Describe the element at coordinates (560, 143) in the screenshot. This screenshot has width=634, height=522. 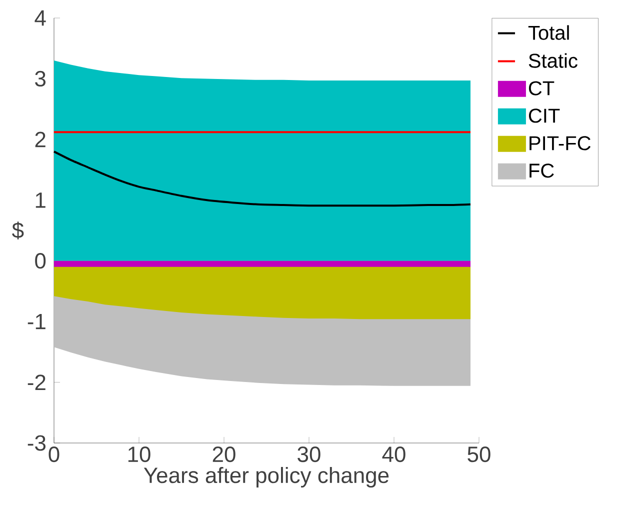
I see `legend-label: PIT-FC` at that location.